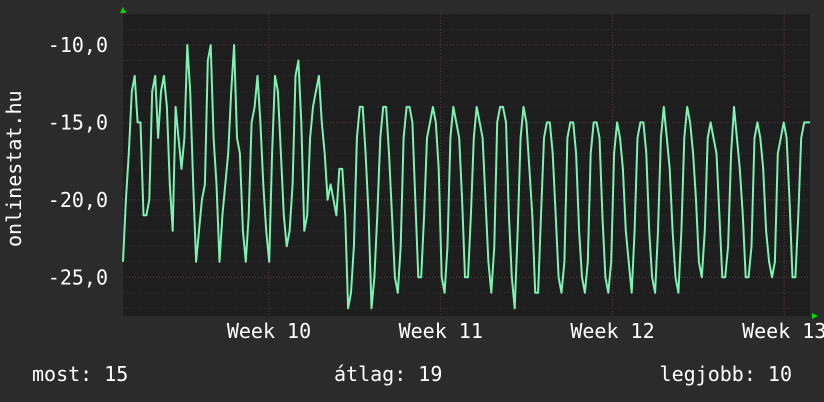 The height and width of the screenshot is (402, 824). I want to click on y-axis-tick-labels: -10,0 -15,0 -20,0 -25,0, so click(78, 161).